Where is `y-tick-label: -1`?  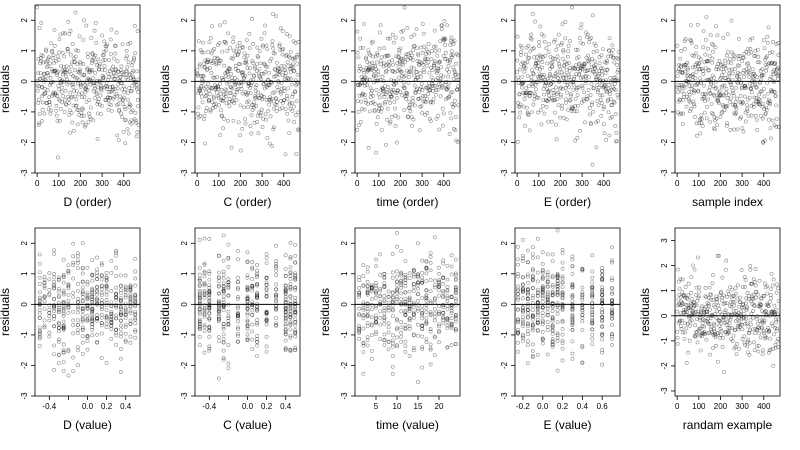
y-tick-label: -1 is located at coordinates (184, 335).